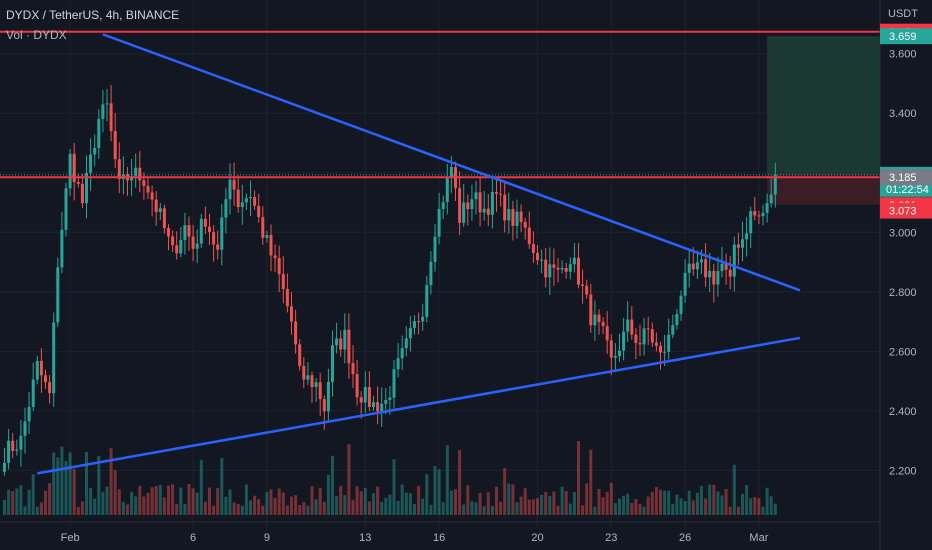  Describe the element at coordinates (93, 15) in the screenshot. I see `symbol-title: DYDX / TetherUS, 4h, BINANCE` at that location.